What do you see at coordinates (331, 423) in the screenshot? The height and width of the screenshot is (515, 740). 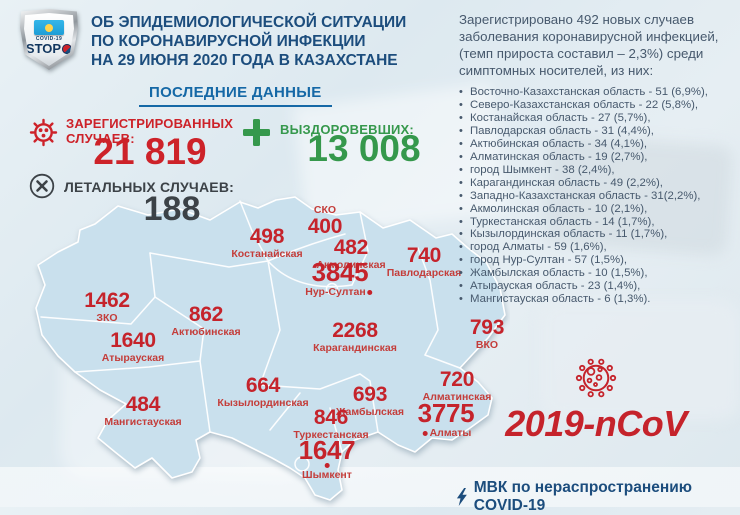 I see `map-label-turkestan: 846 Туркестанская` at bounding box center [331, 423].